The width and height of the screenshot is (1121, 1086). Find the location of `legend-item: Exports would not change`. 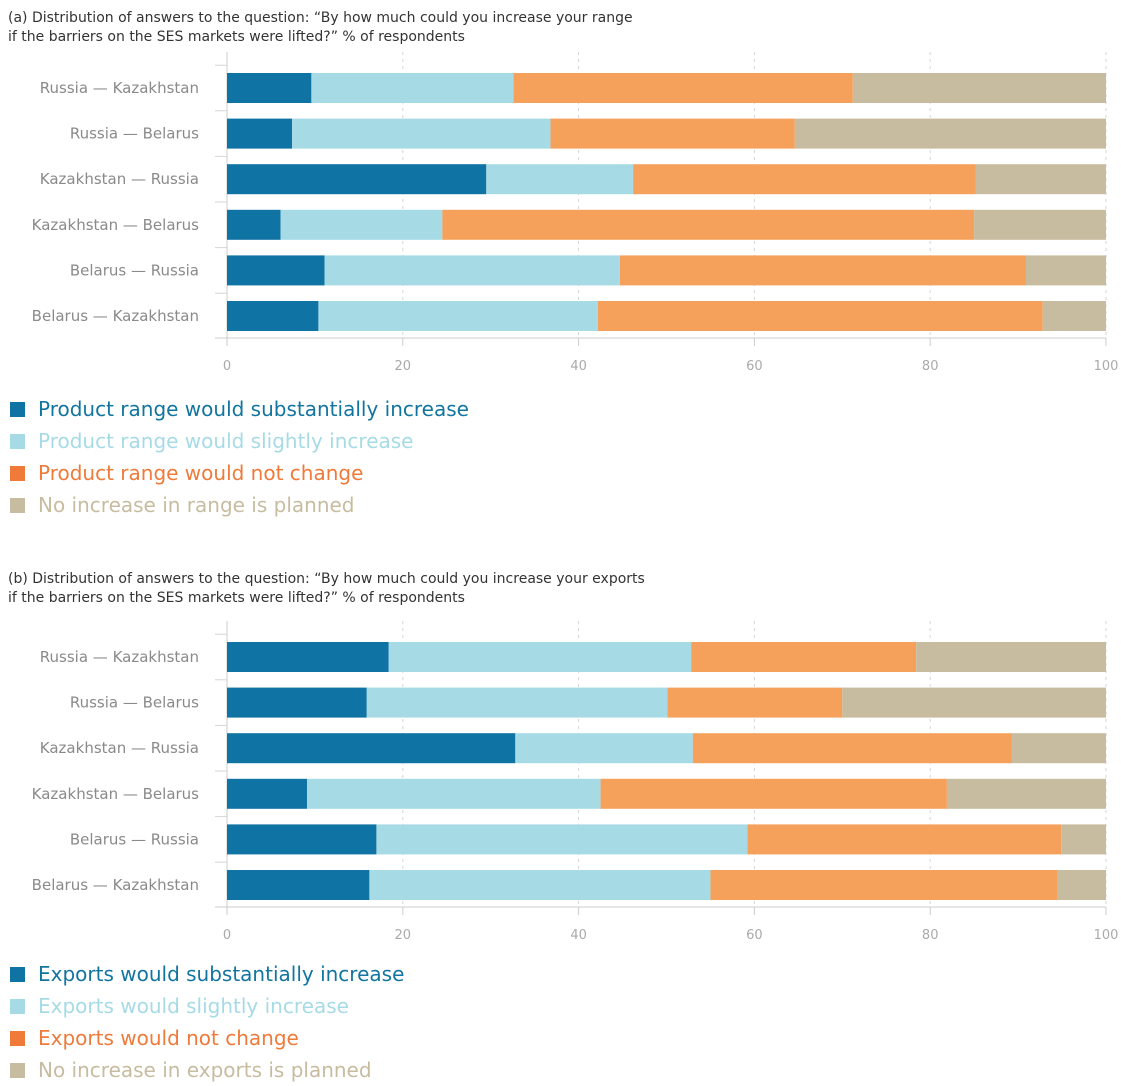

legend-item: Exports would not change is located at coordinates (207, 1038).